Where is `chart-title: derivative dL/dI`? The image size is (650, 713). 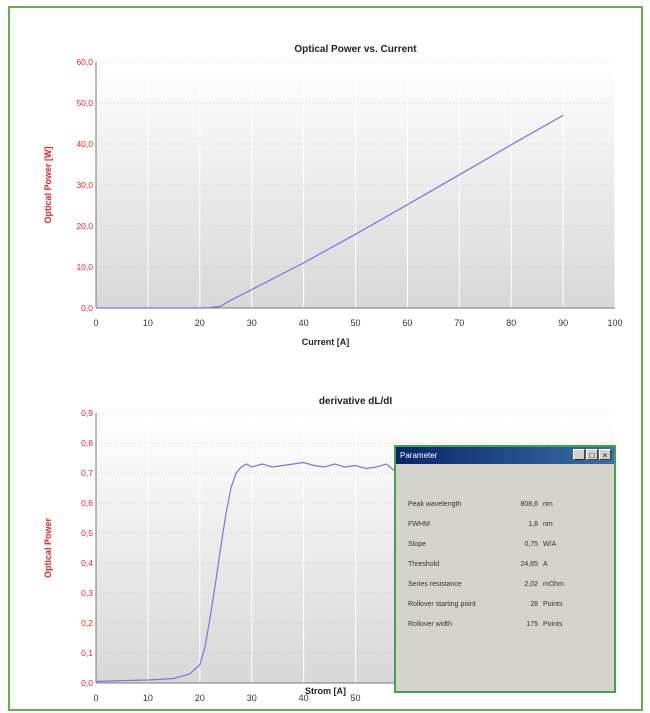
chart-title: derivative dL/dI is located at coordinates (356, 401).